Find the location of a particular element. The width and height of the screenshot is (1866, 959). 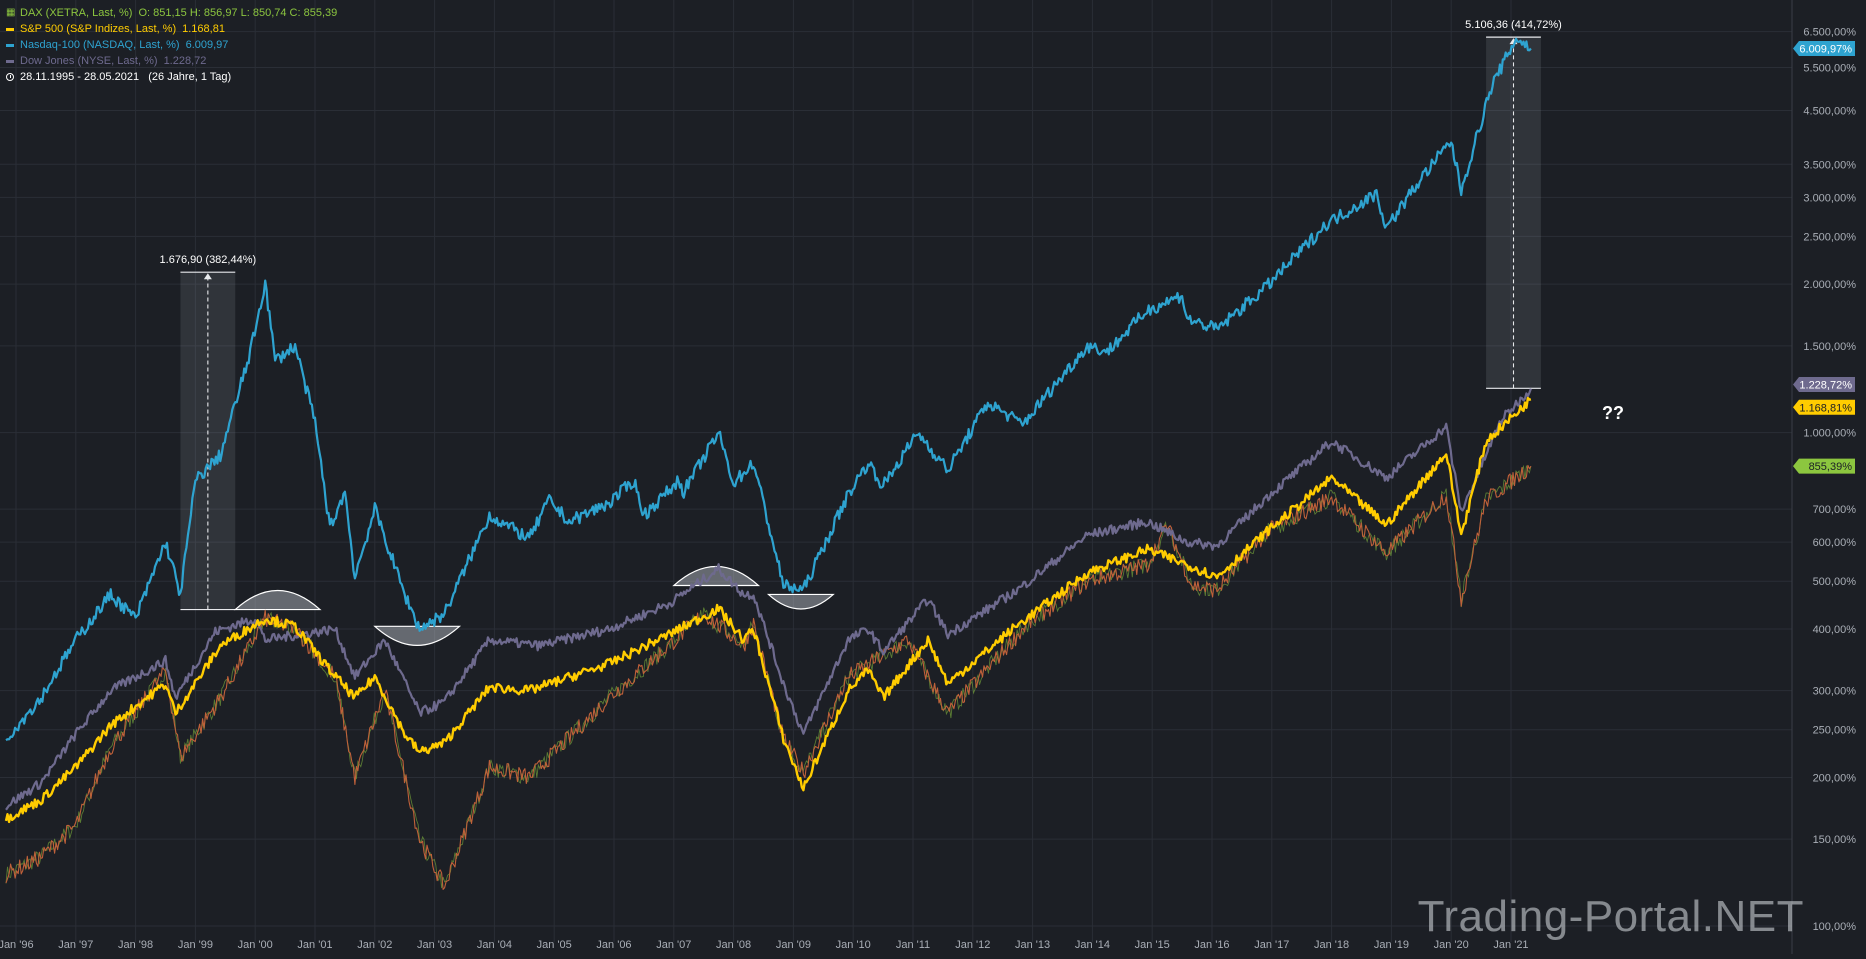

x-tick-label: Jan '99 is located at coordinates (195, 945).